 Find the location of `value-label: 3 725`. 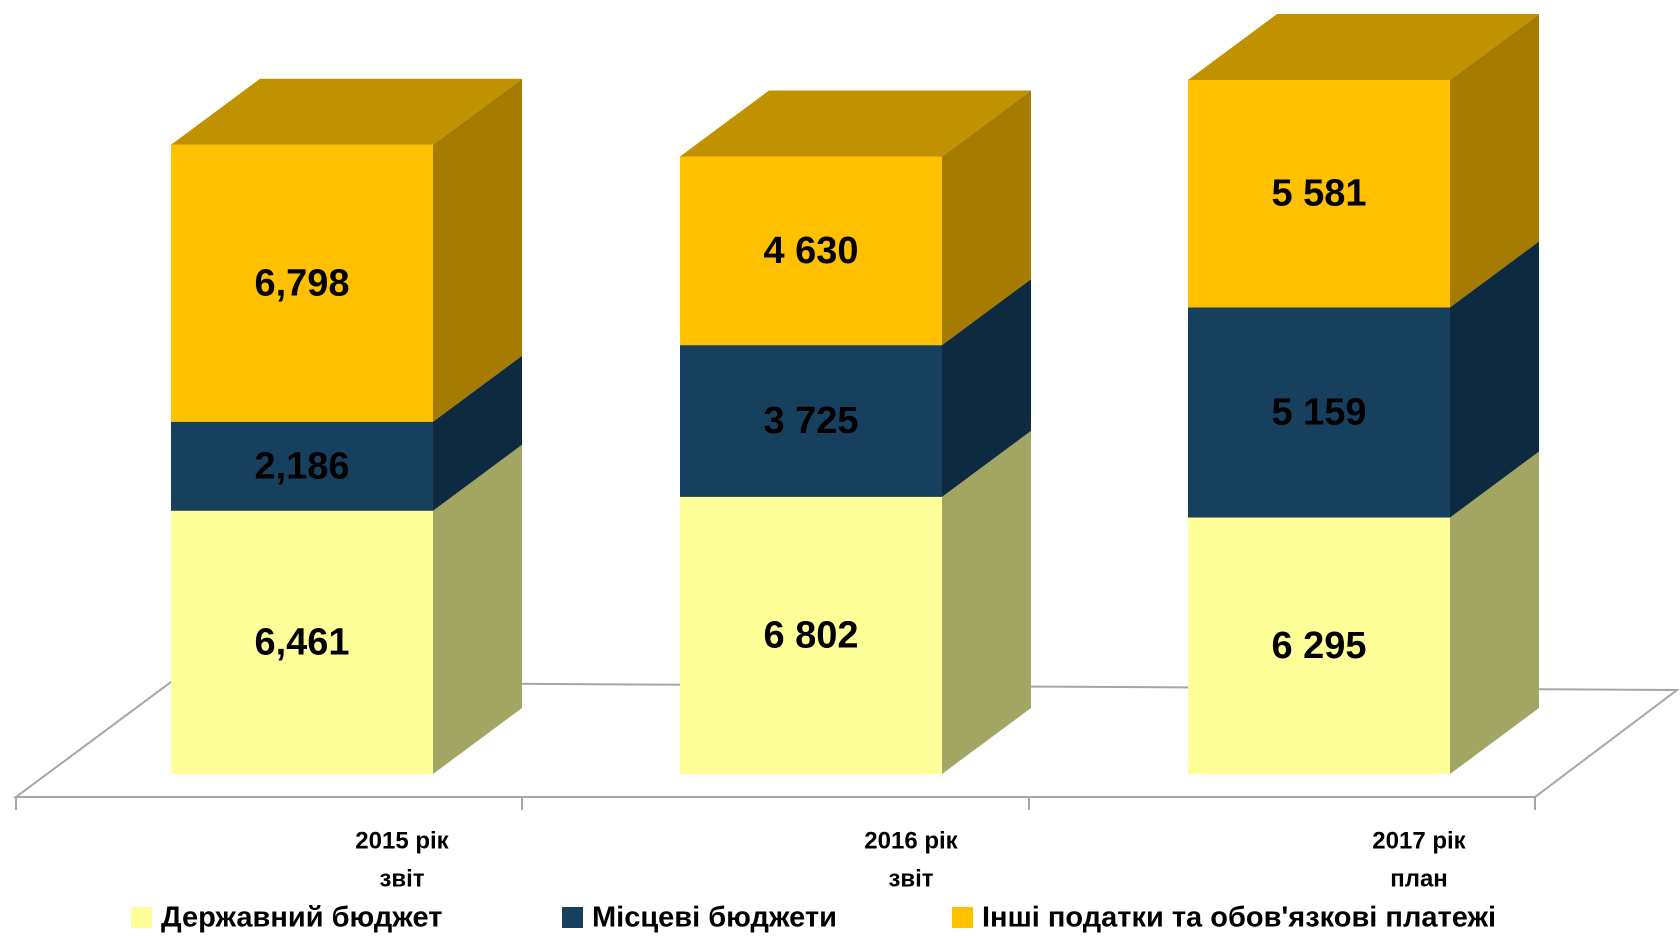

value-label: 3 725 is located at coordinates (810, 421).